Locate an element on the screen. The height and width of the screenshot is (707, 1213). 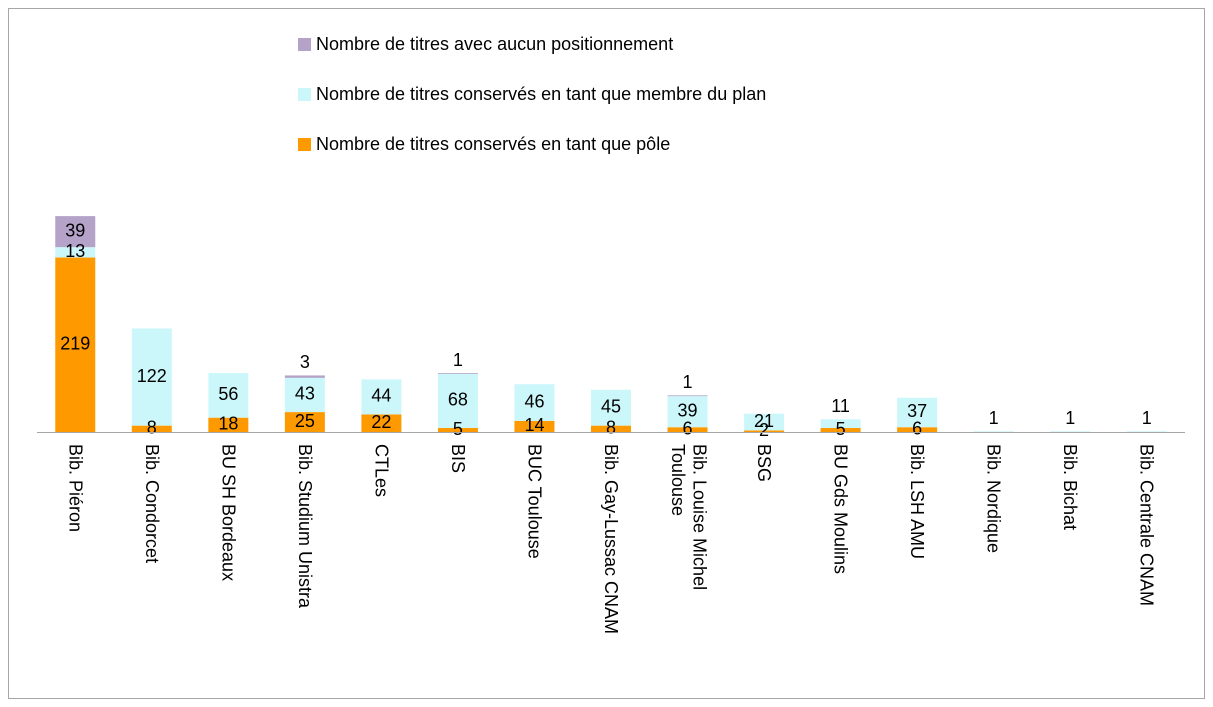
x-tick-group: BU SH Bordeaux is located at coordinates (228, 512).